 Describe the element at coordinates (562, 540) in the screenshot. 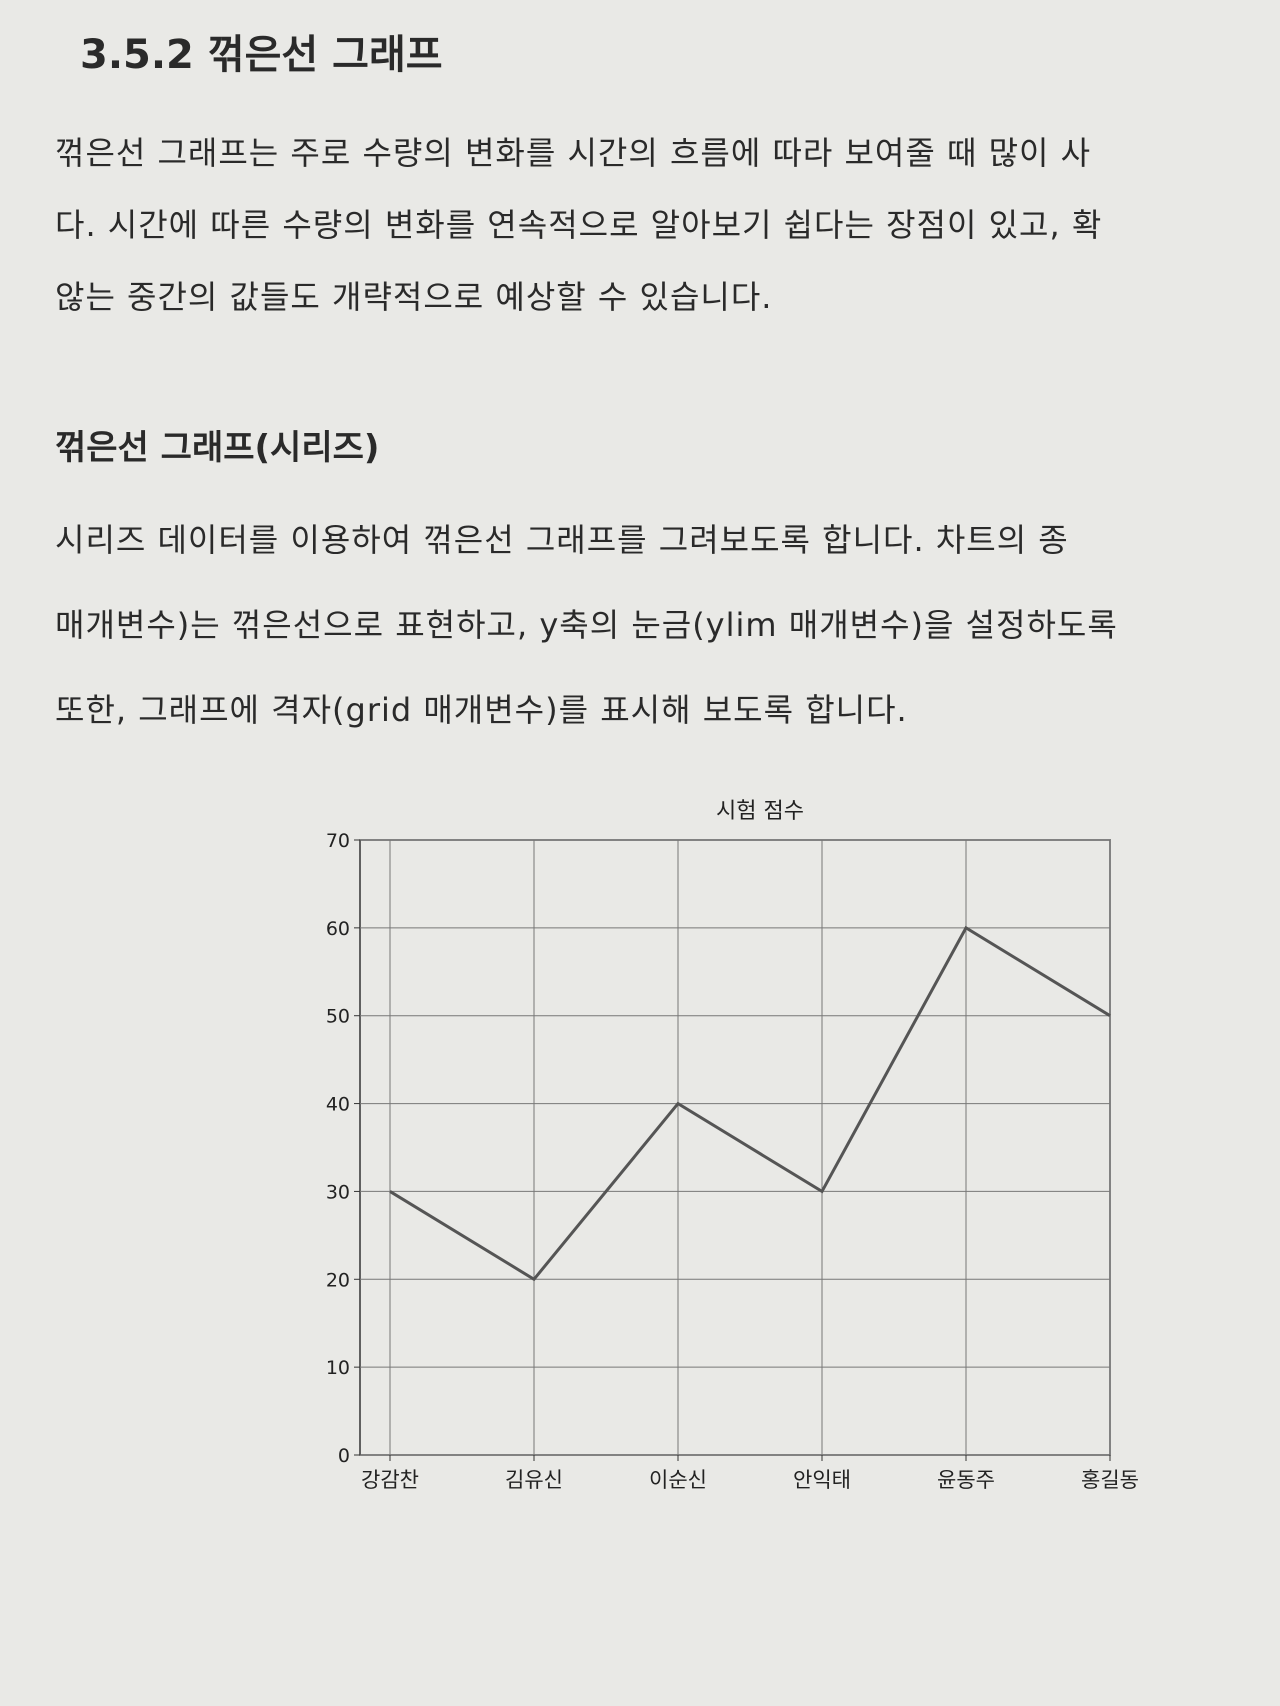

I see `paragraph-line: 시리즈 데이터를 이용하여 꺾은선 그래프를 그려보도록 합니다. 차트의 종` at that location.